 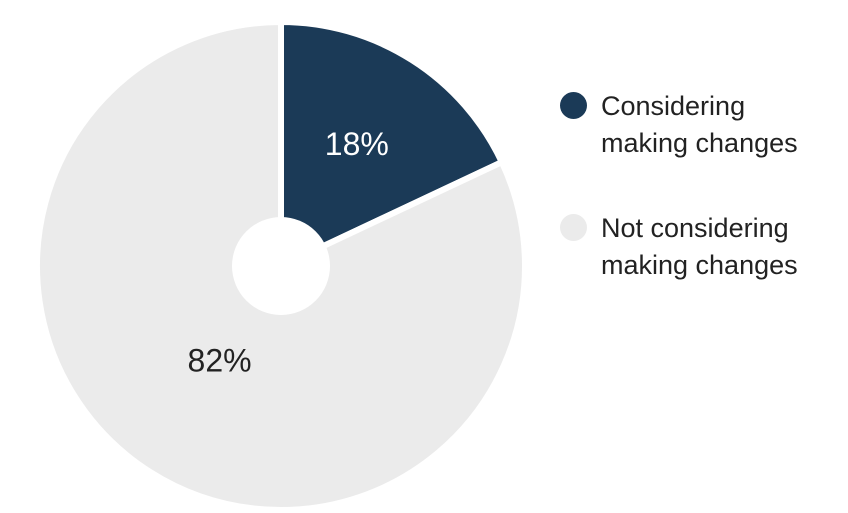 What do you see at coordinates (220, 360) in the screenshot?
I see `slice-value-label: 82%` at bounding box center [220, 360].